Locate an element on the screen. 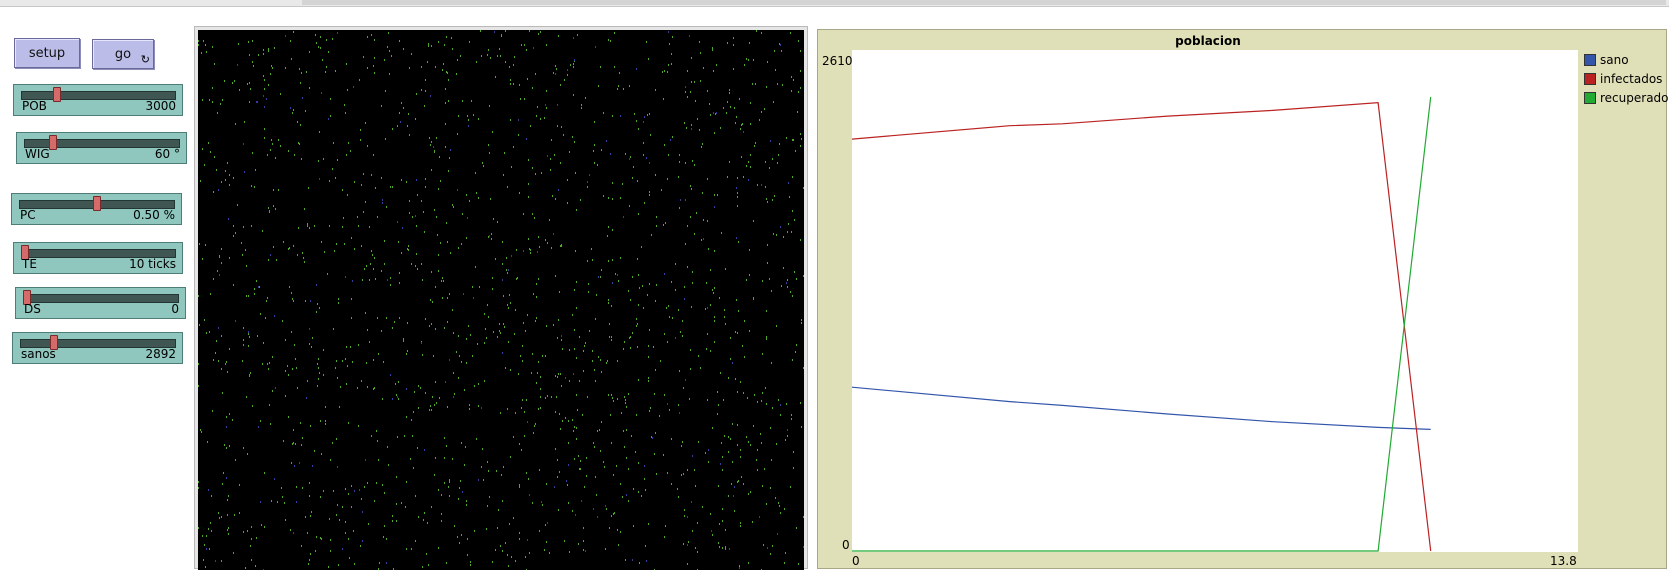  slider-wig: WIG 60 ° is located at coordinates (101, 148).